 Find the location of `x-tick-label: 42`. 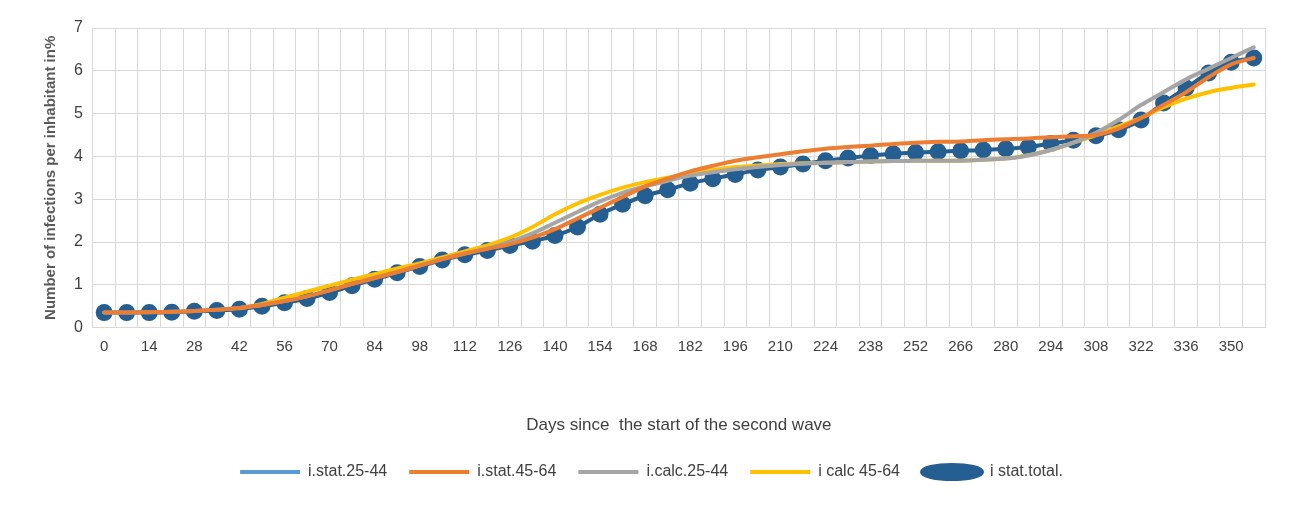

x-tick-label: 42 is located at coordinates (239, 345).